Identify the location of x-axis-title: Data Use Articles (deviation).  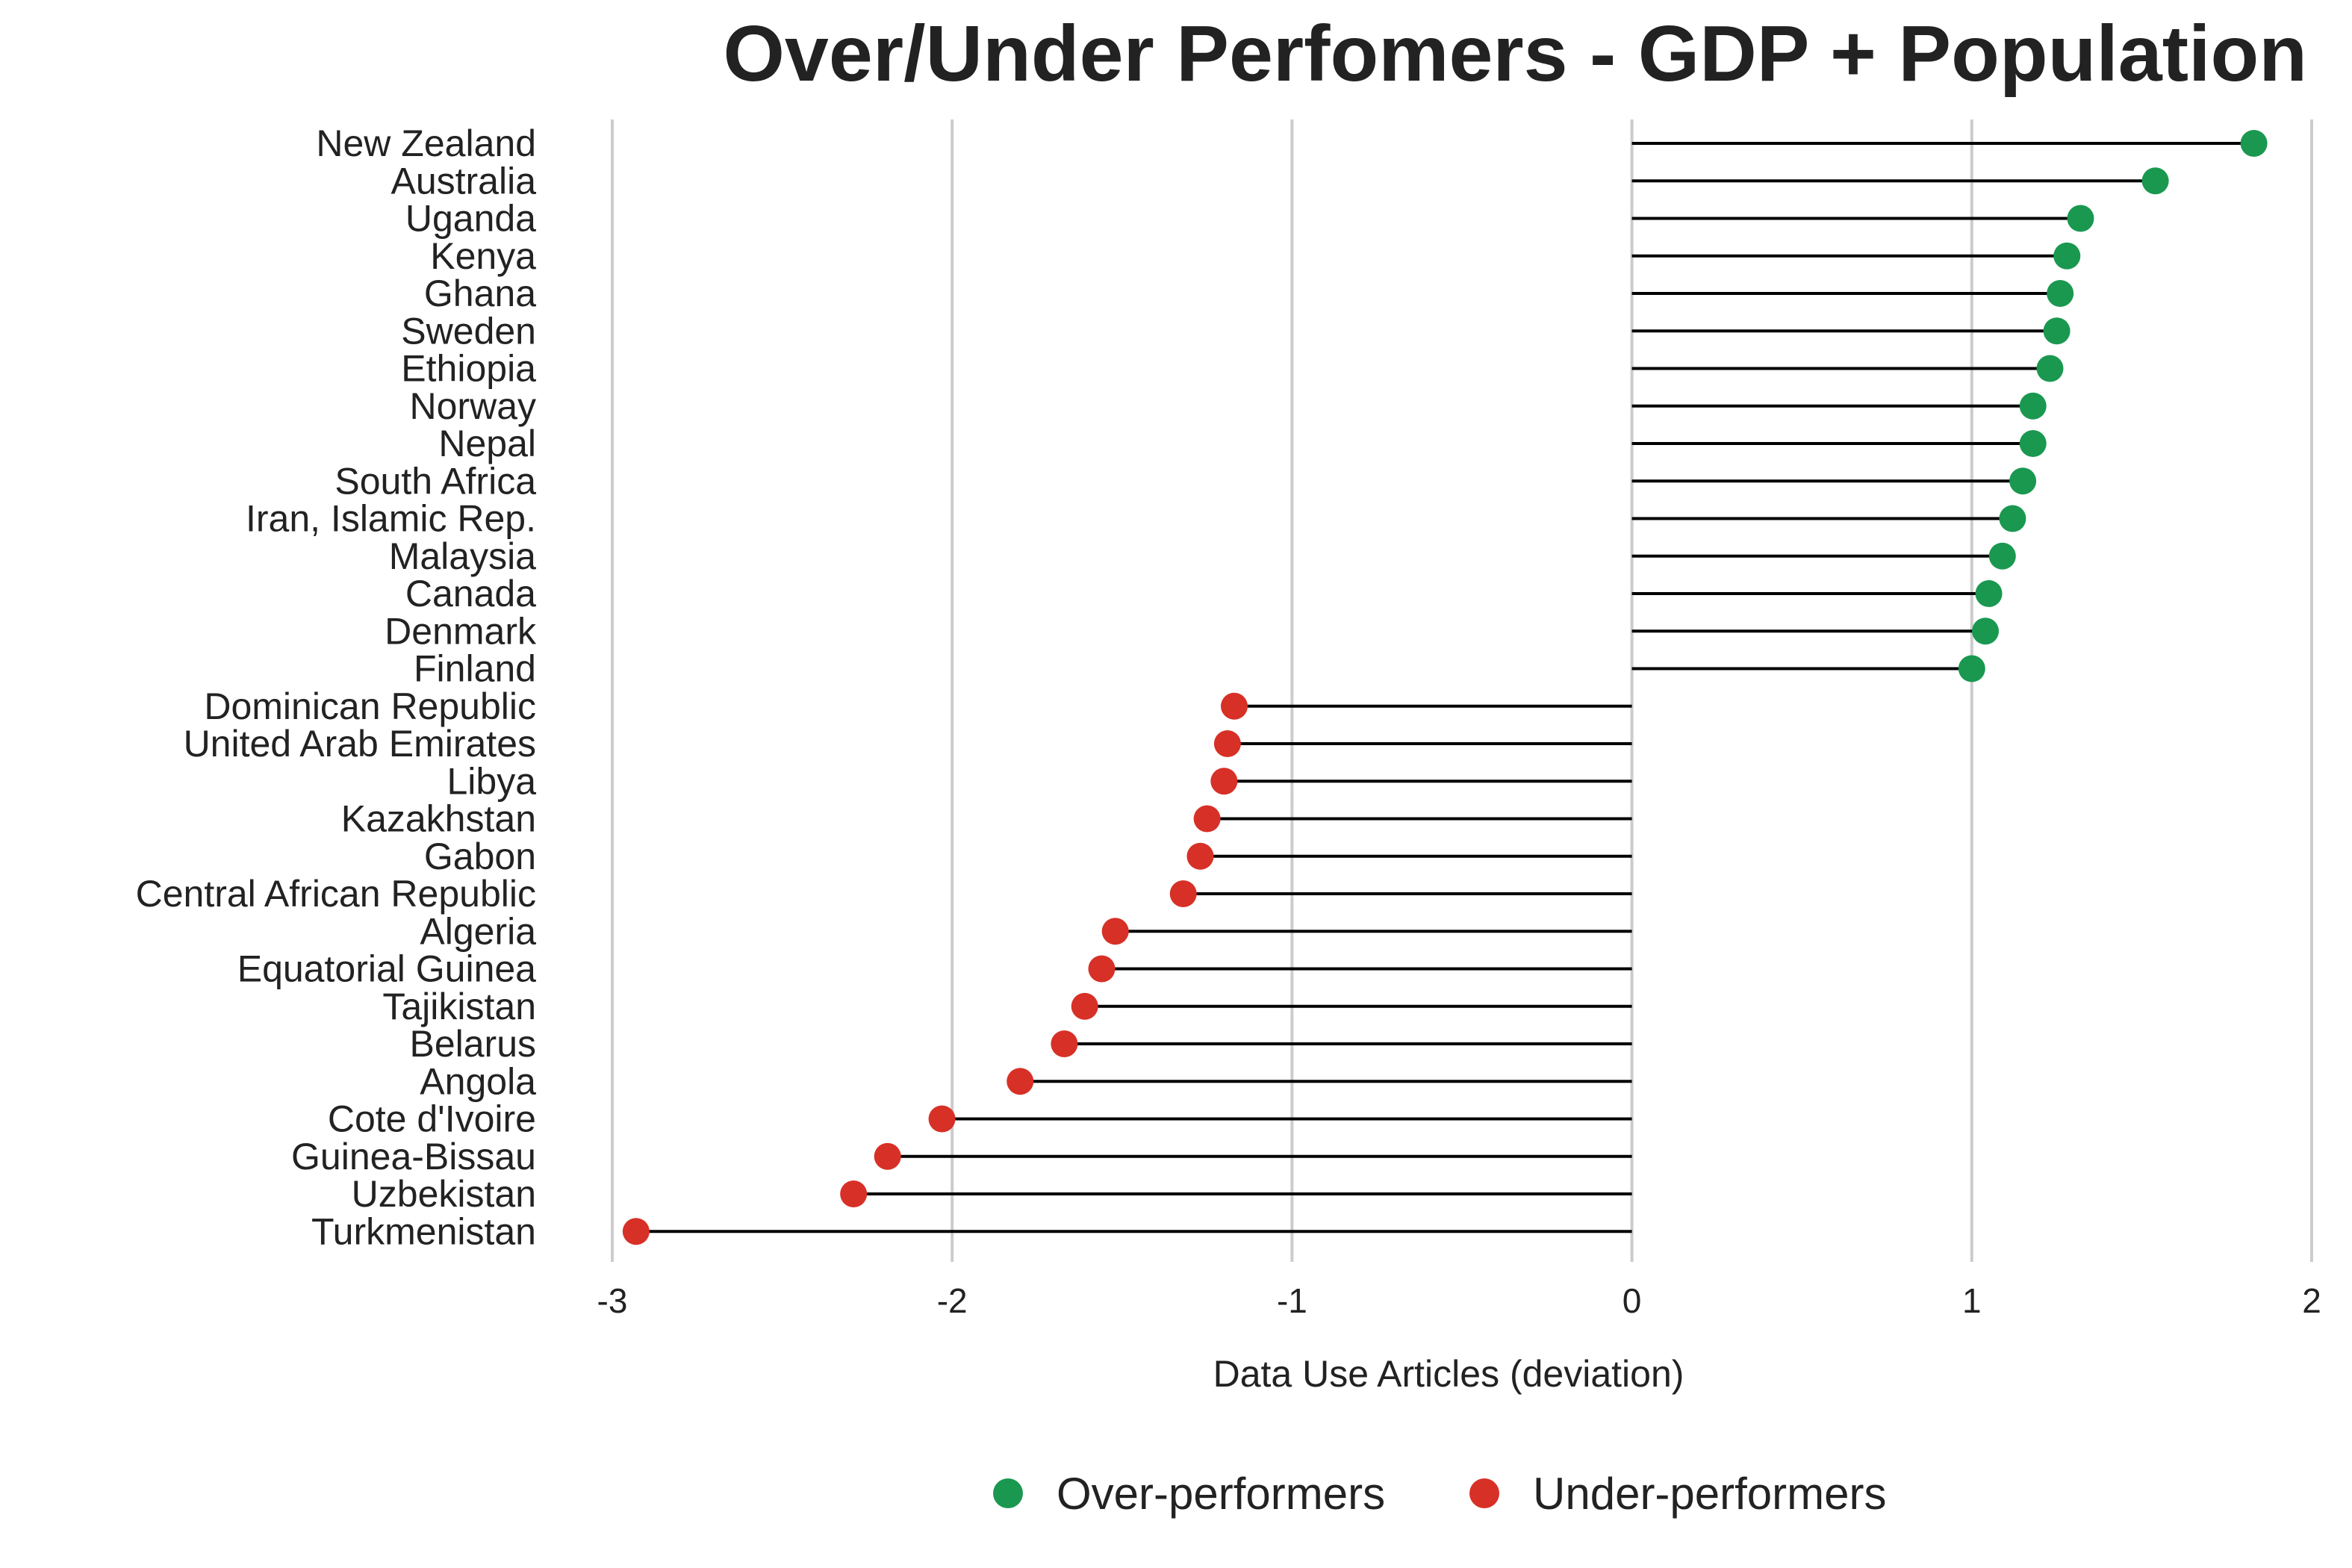
(1448, 1374).